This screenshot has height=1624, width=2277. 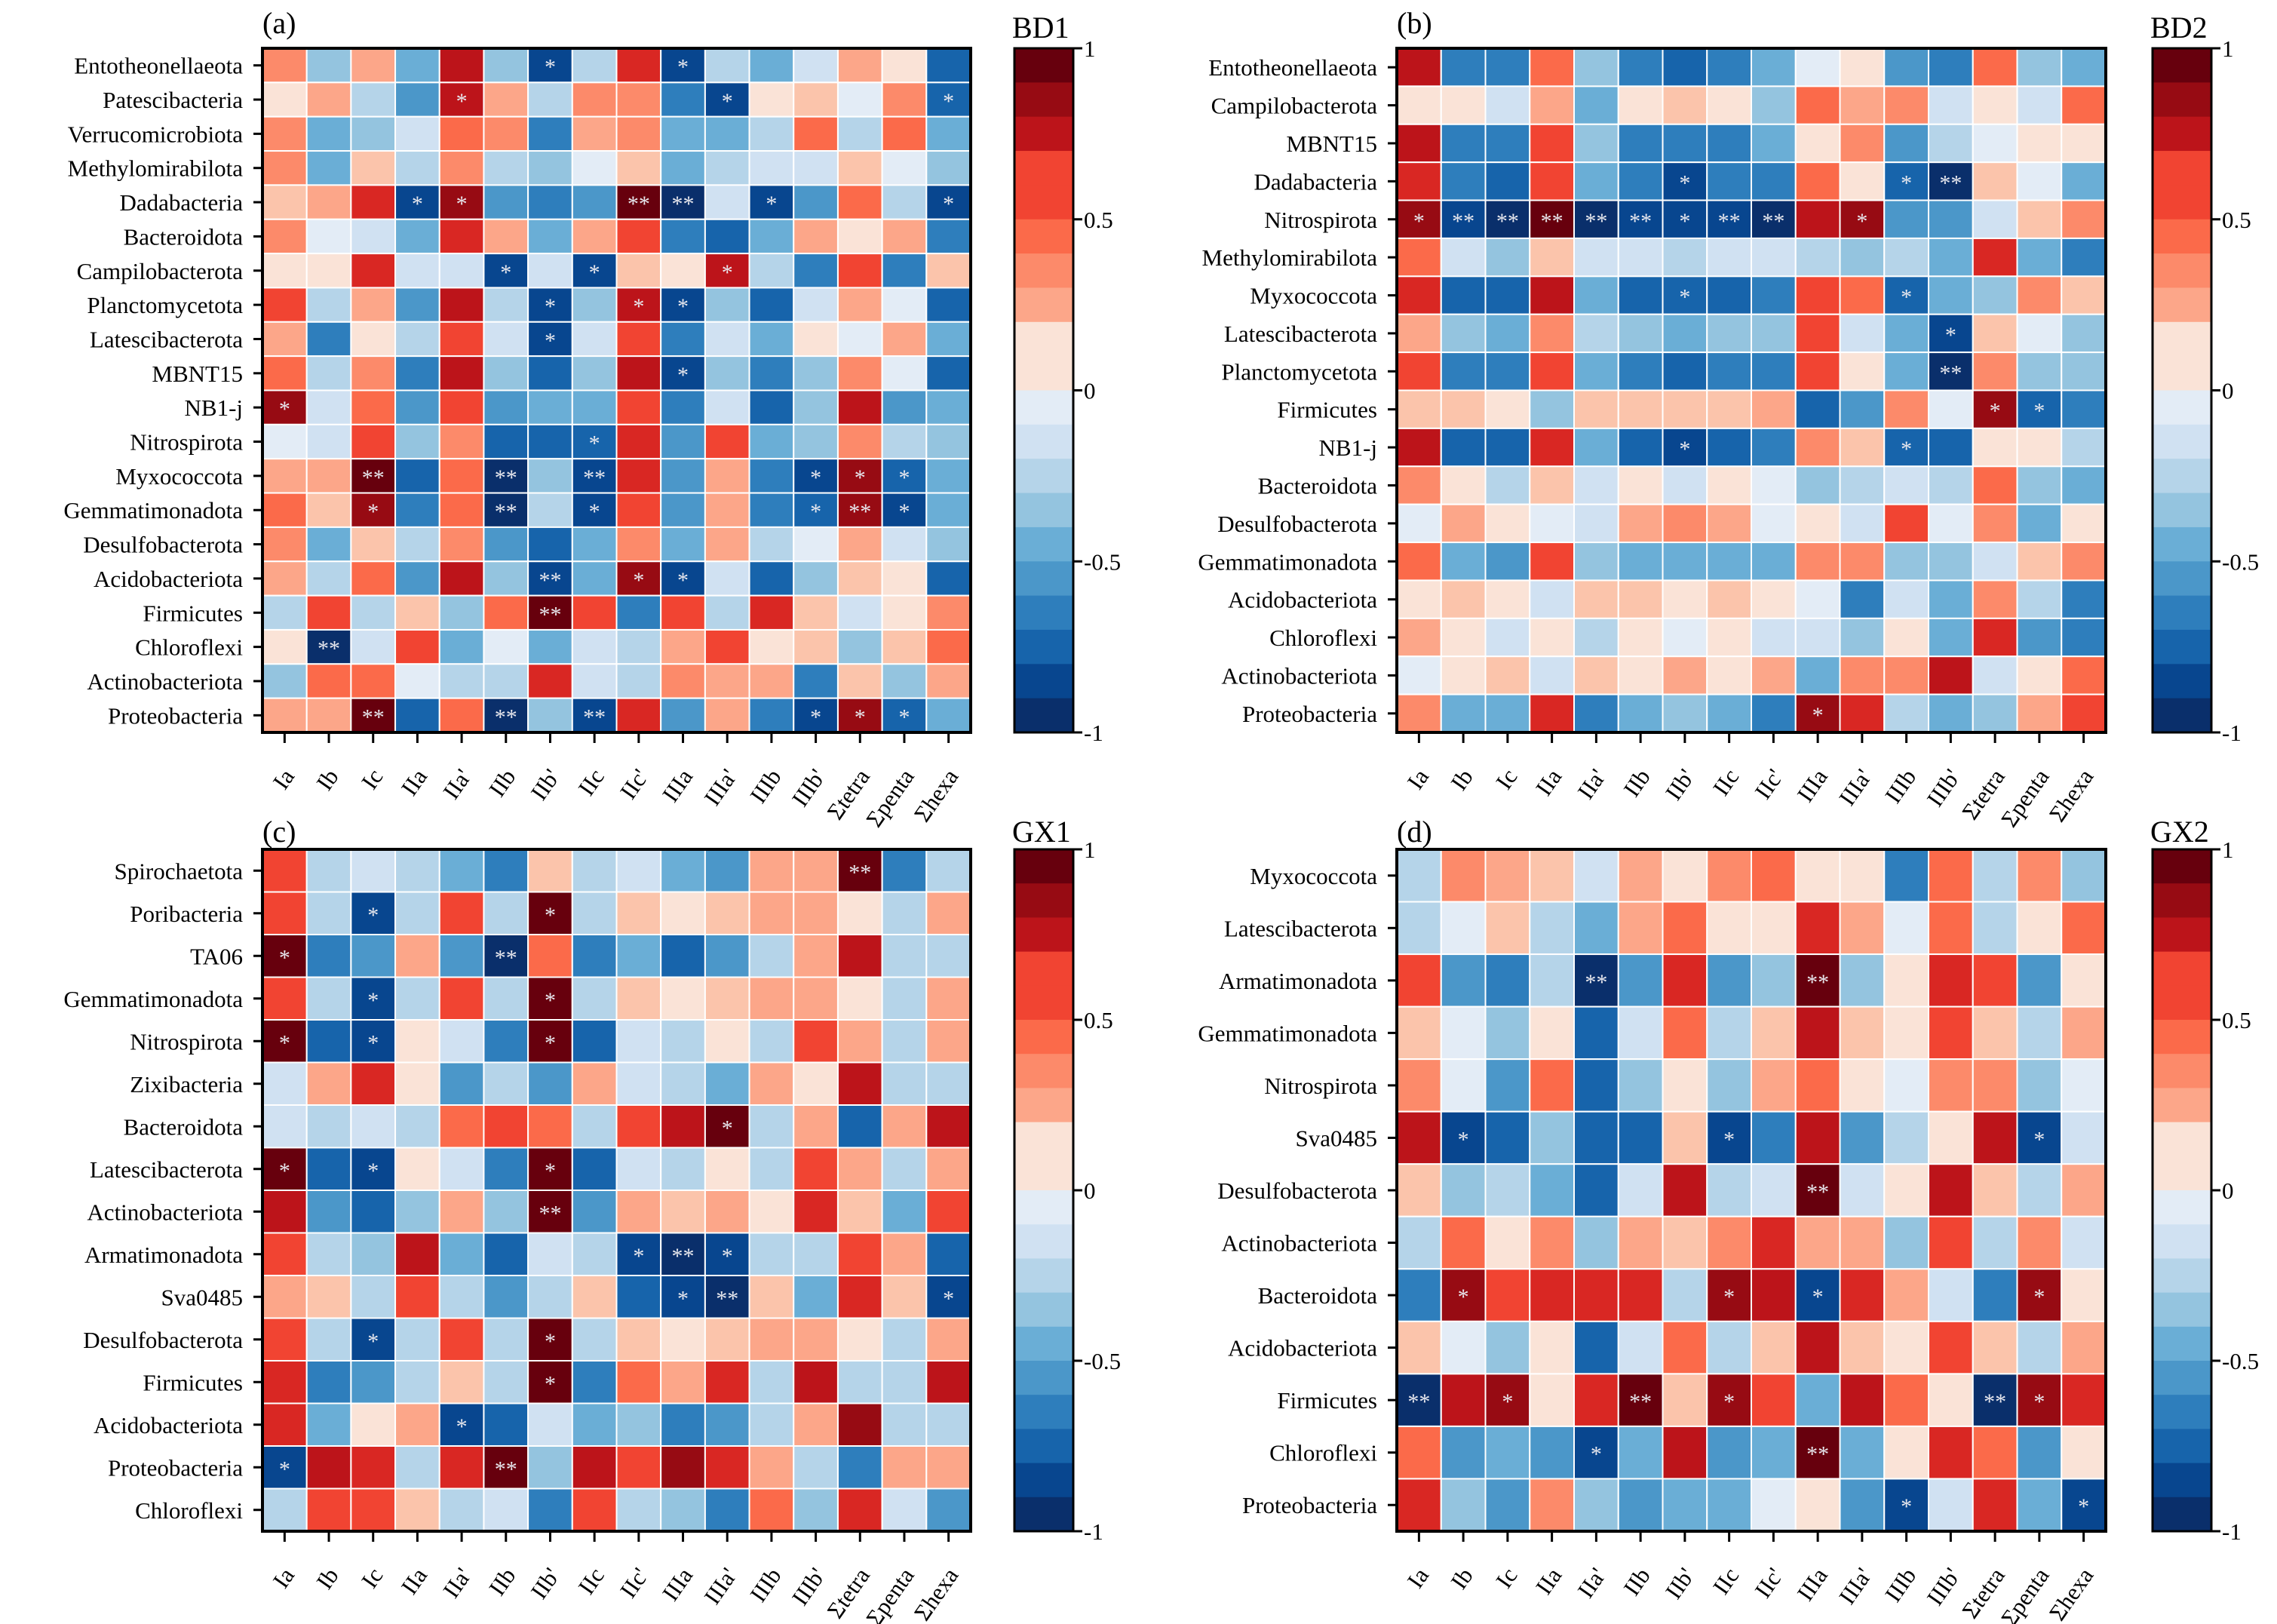 What do you see at coordinates (186, 442) in the screenshot?
I see `row-label: Nitrospirota` at bounding box center [186, 442].